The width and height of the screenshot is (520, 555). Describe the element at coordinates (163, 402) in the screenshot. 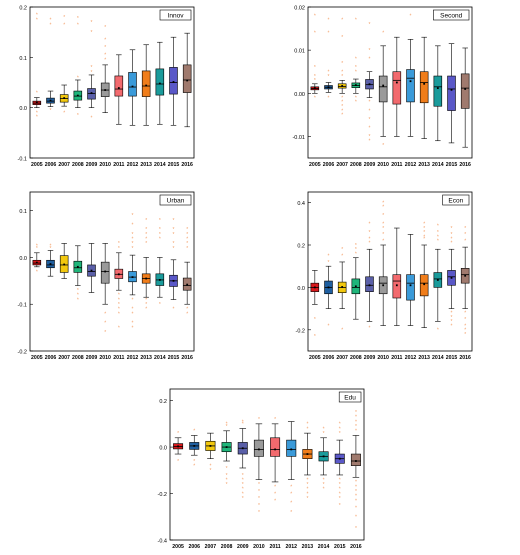

I see `y-tick-label: 0.2` at that location.